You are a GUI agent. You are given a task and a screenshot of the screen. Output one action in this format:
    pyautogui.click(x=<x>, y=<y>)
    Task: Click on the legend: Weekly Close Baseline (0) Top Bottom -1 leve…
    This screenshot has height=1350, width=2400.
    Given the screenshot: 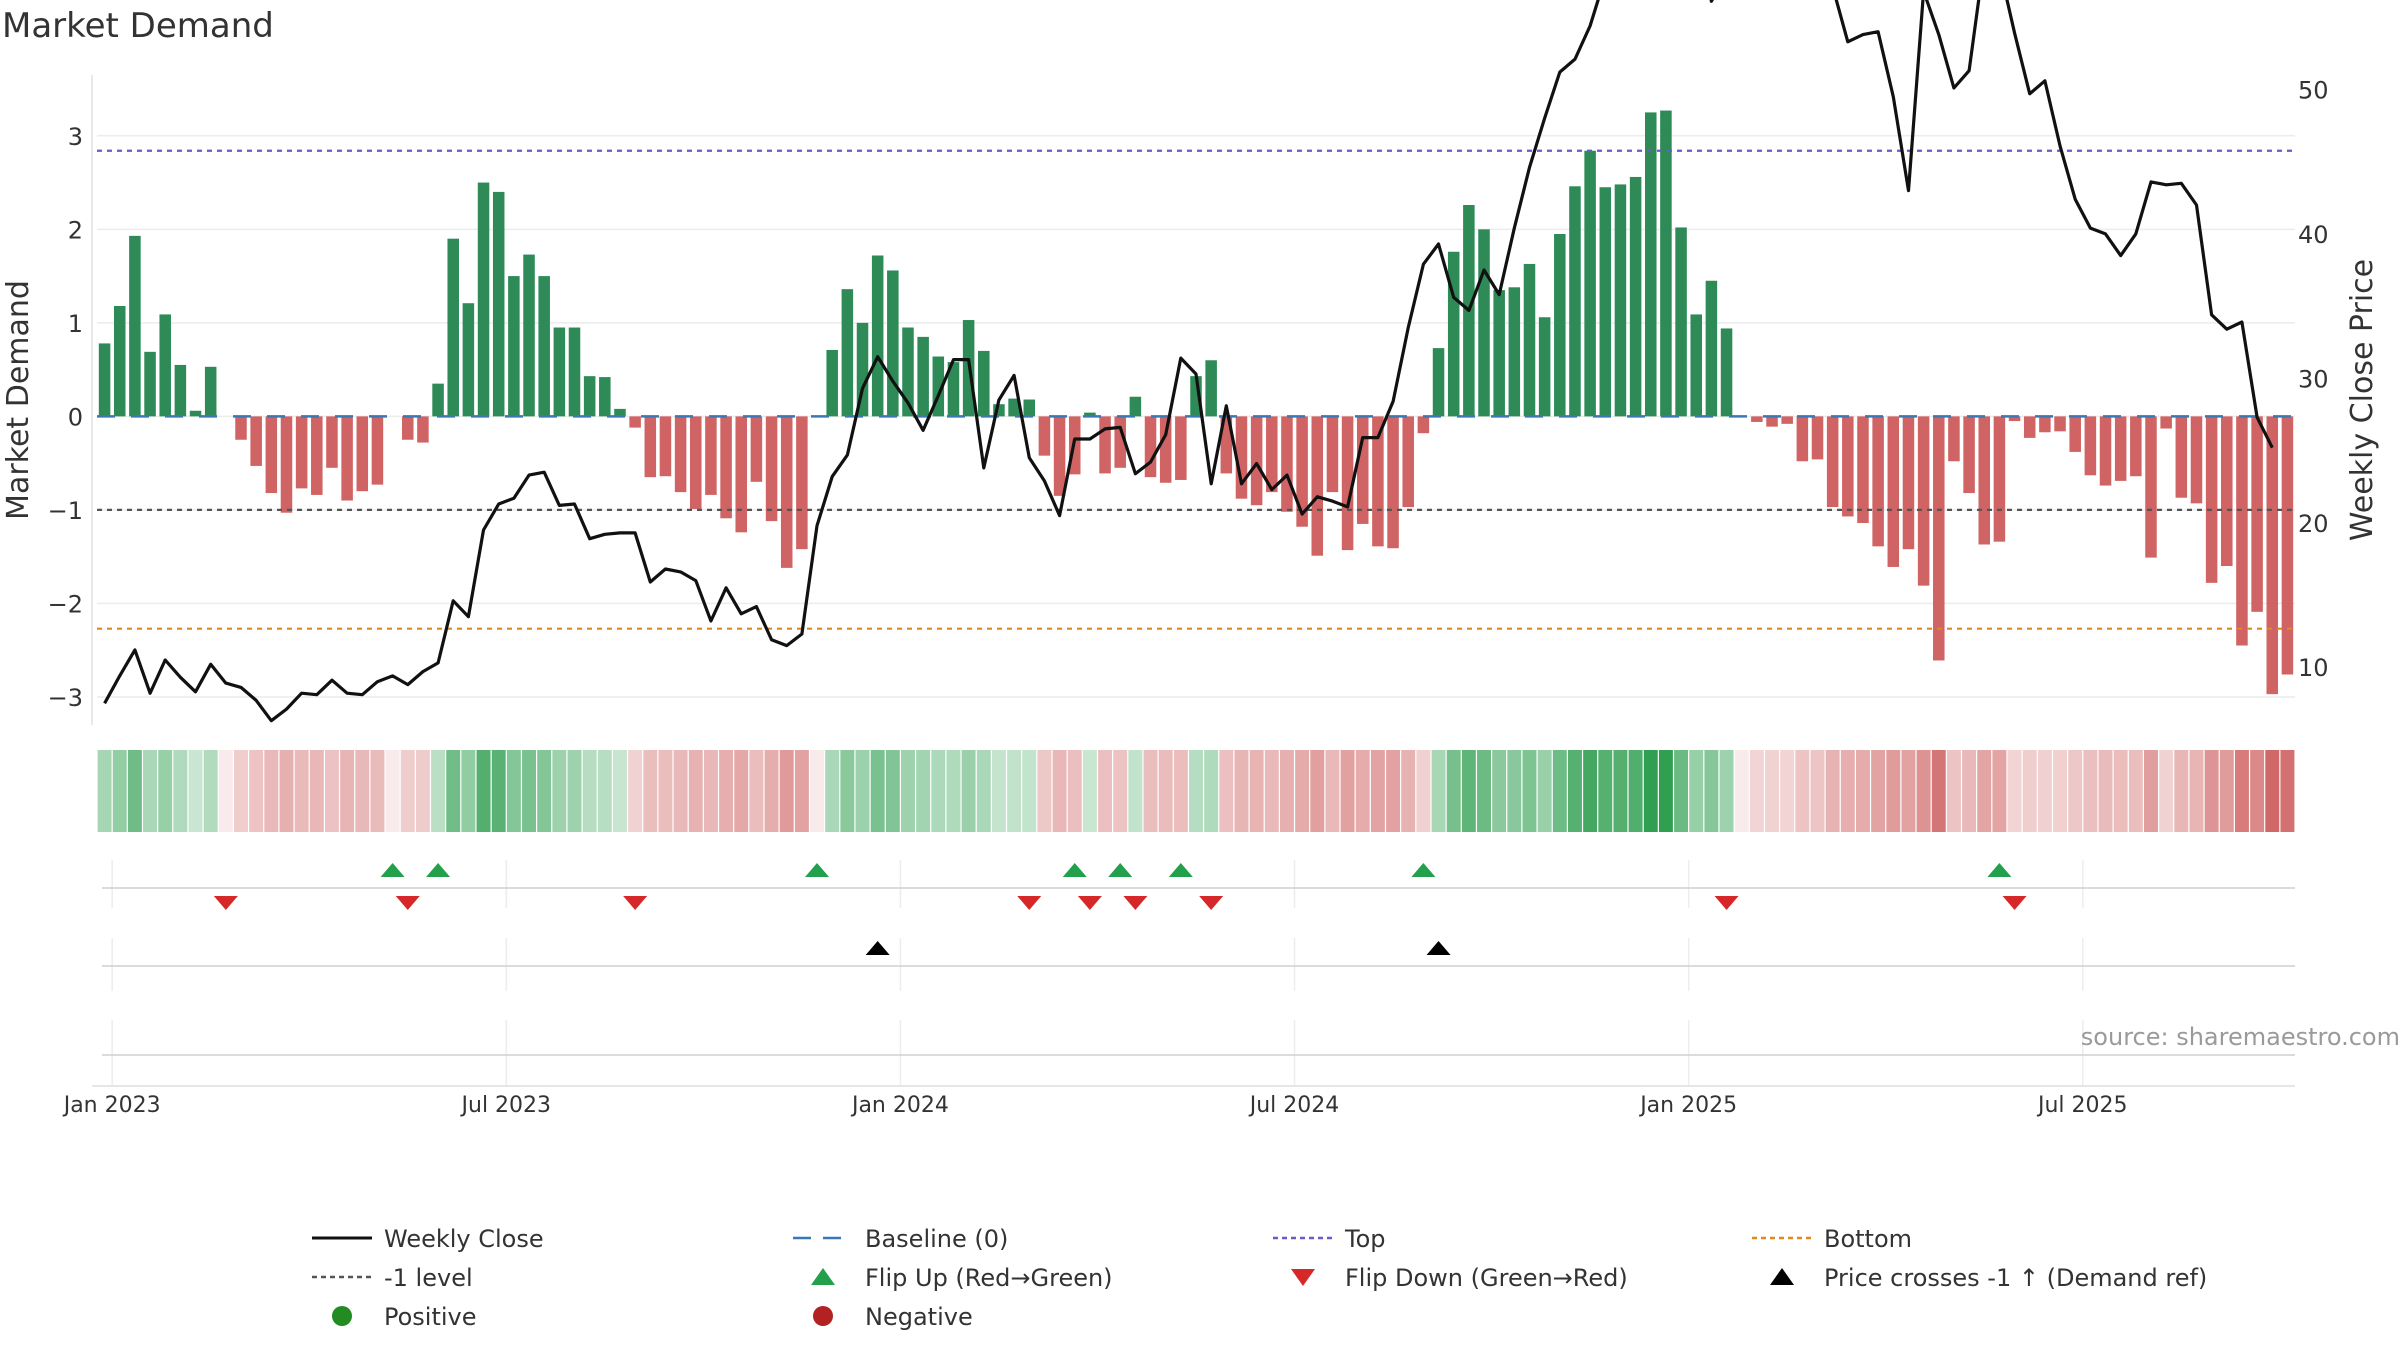 What is the action you would take?
    pyautogui.click(x=1259, y=1278)
    